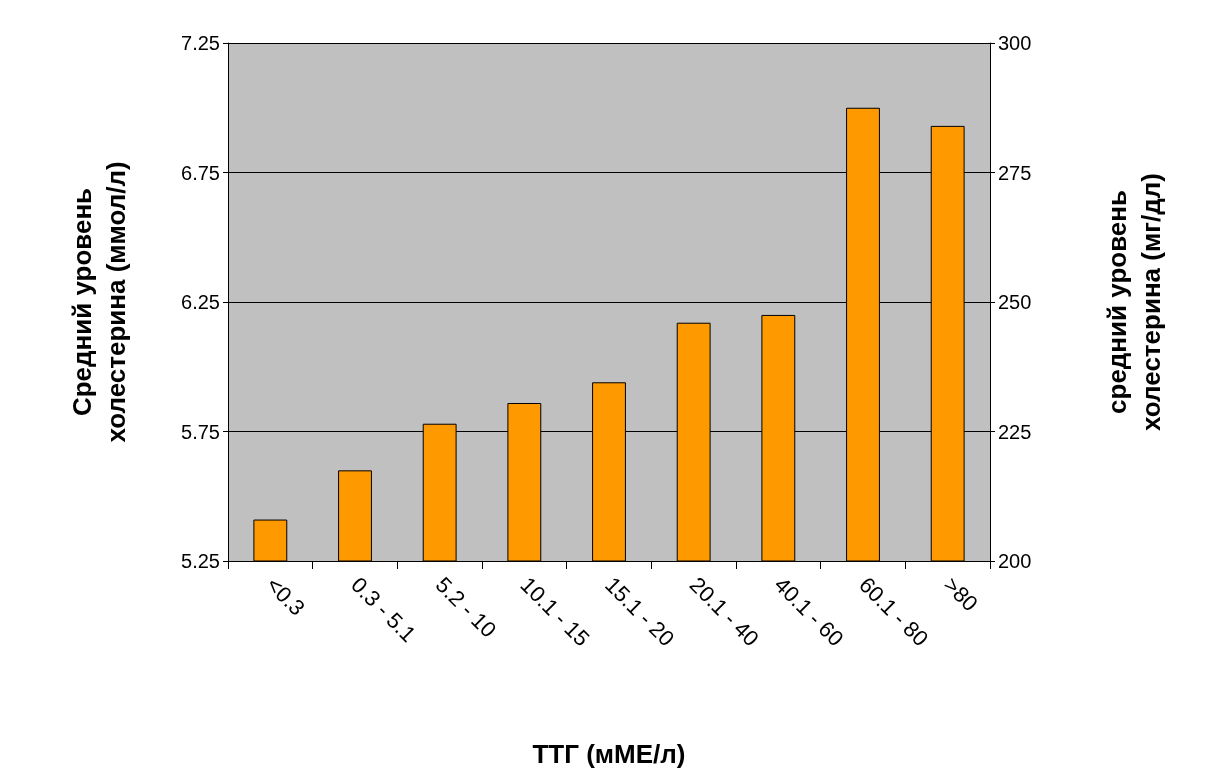  What do you see at coordinates (200, 172) in the screenshot?
I see `y-tick-label: 6.75` at bounding box center [200, 172].